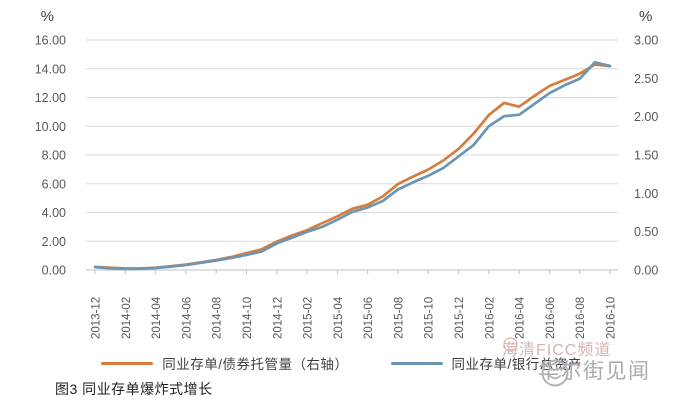 This screenshot has width=683, height=408. I want to click on x-axis-tick-label: 2016-10, so click(612, 318).